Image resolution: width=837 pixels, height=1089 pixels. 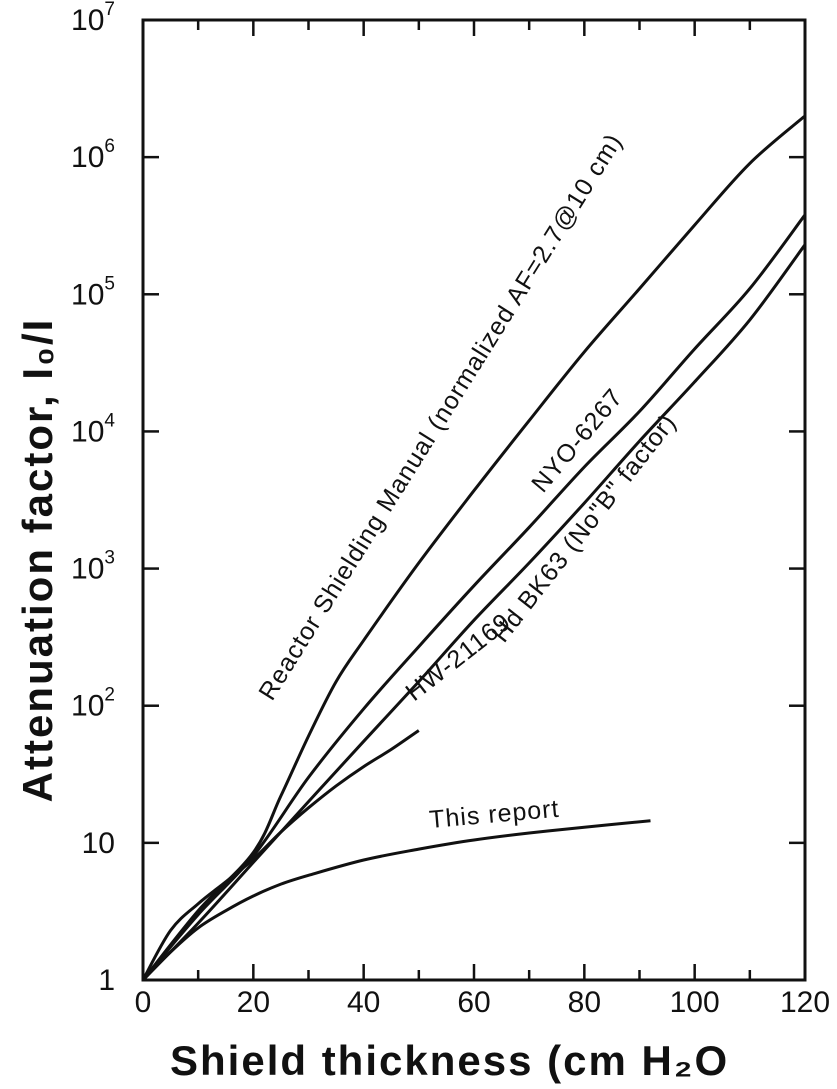 I want to click on x-tick-label: 120, so click(x=805, y=1002).